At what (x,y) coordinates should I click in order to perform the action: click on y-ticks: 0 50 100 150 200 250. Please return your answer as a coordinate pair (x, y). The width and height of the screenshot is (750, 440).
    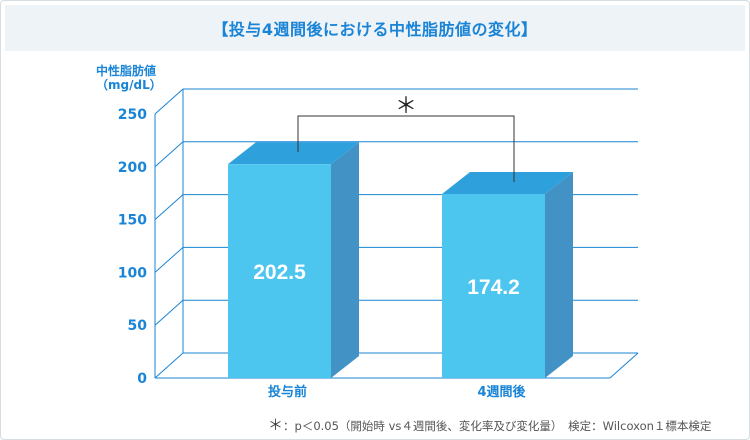
    Looking at the image, I should click on (132, 247).